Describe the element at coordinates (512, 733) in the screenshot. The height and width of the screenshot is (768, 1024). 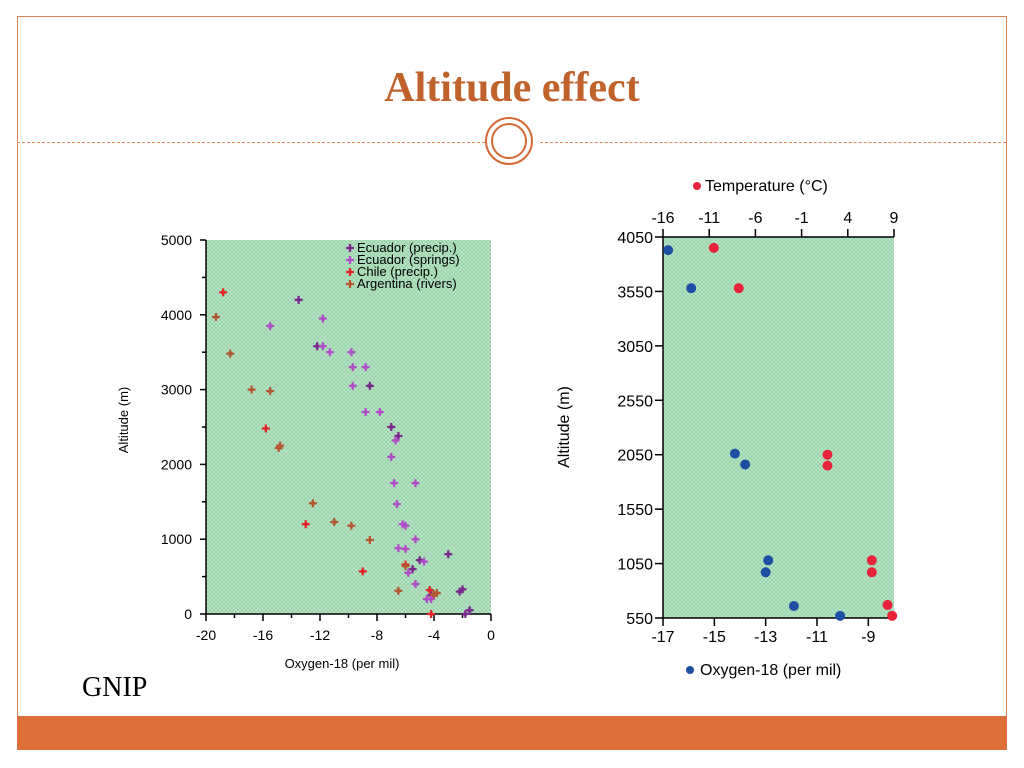
I see `footer-bar` at that location.